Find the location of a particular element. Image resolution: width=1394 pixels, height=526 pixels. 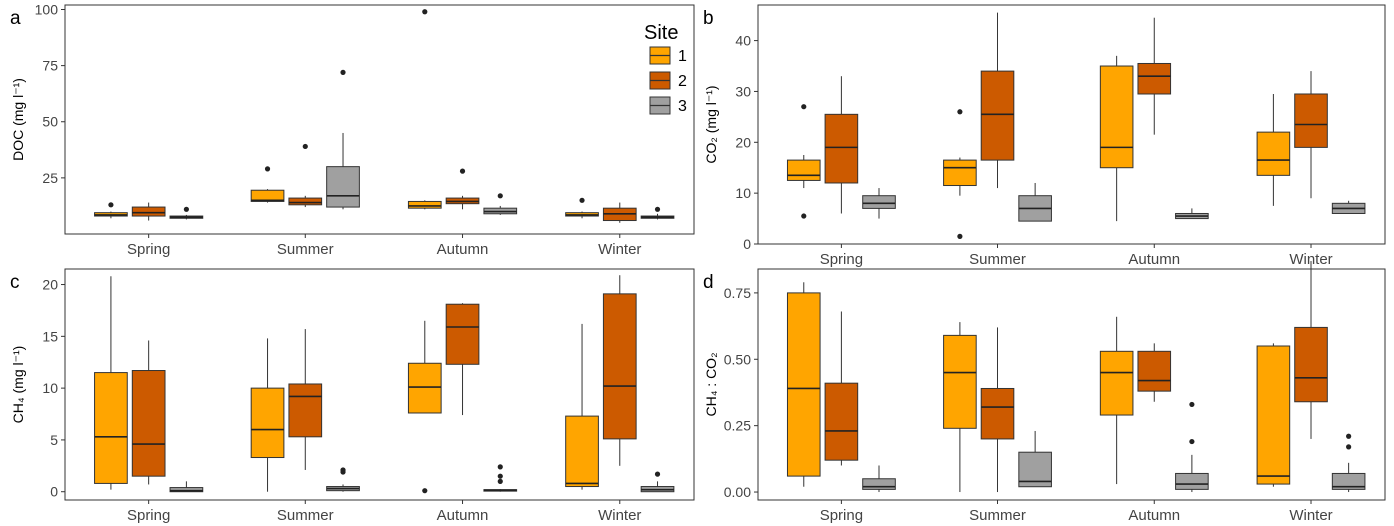

y-tick-label: 100 is located at coordinates (47, 9).